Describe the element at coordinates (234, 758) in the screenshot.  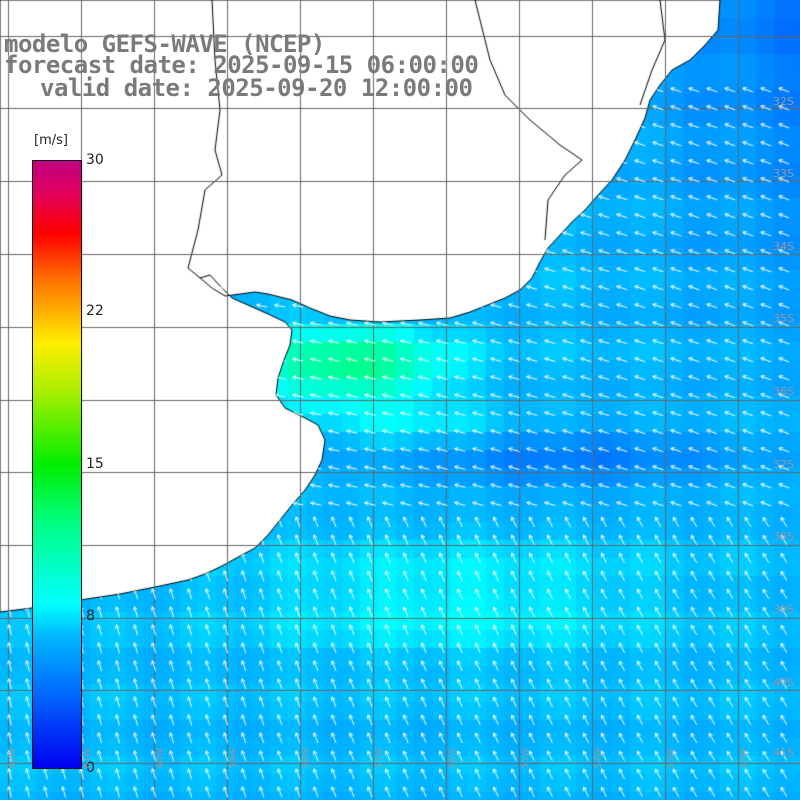
I see `lon-label: 59W` at that location.